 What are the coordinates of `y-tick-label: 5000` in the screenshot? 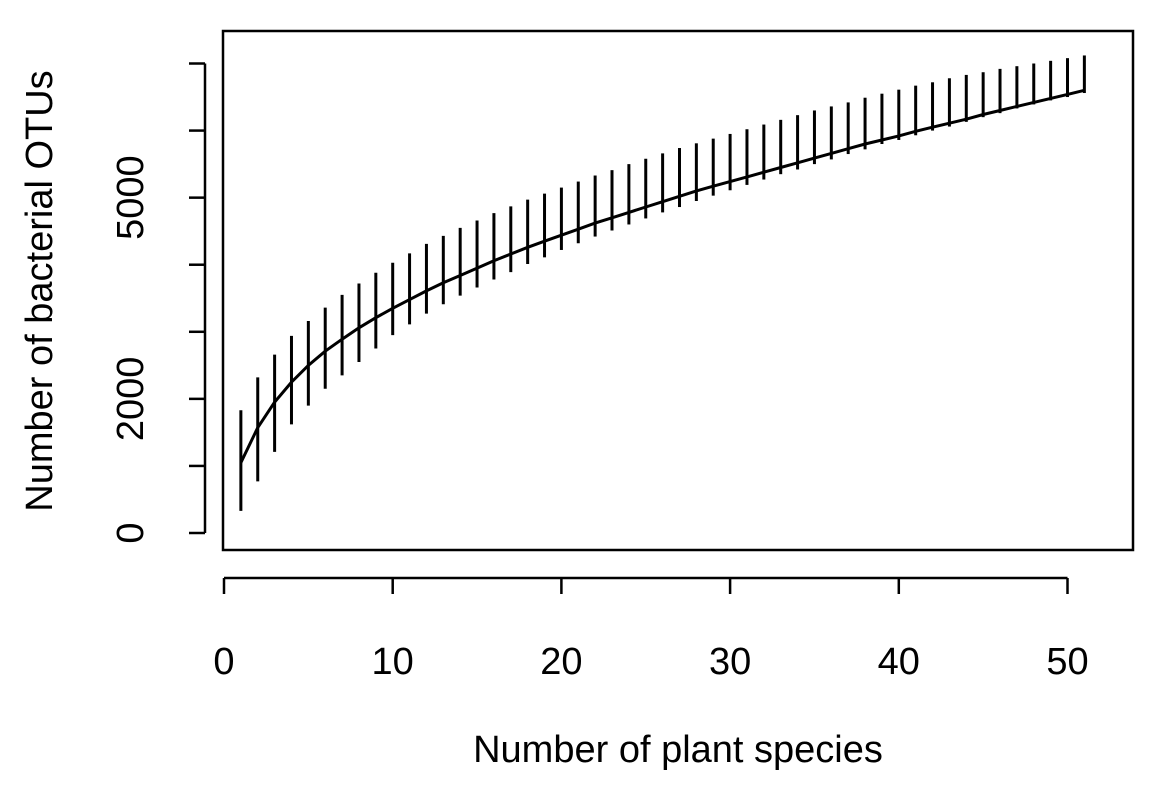 It's located at (131, 197).